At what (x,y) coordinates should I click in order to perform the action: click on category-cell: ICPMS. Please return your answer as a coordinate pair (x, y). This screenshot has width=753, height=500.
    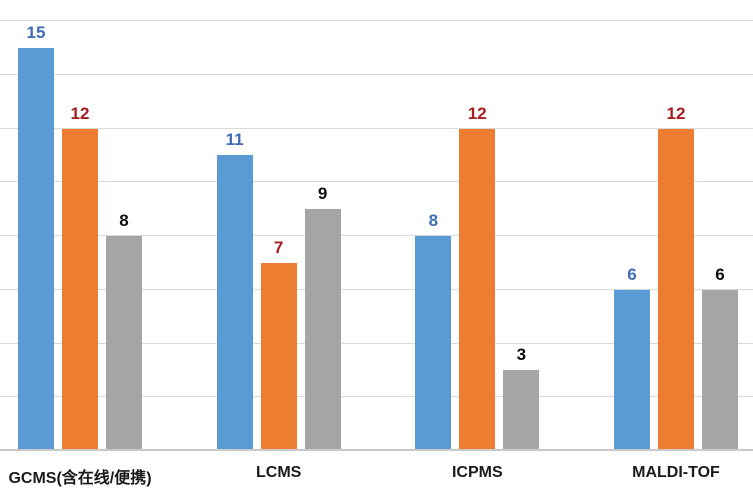
    Looking at the image, I should click on (477, 475).